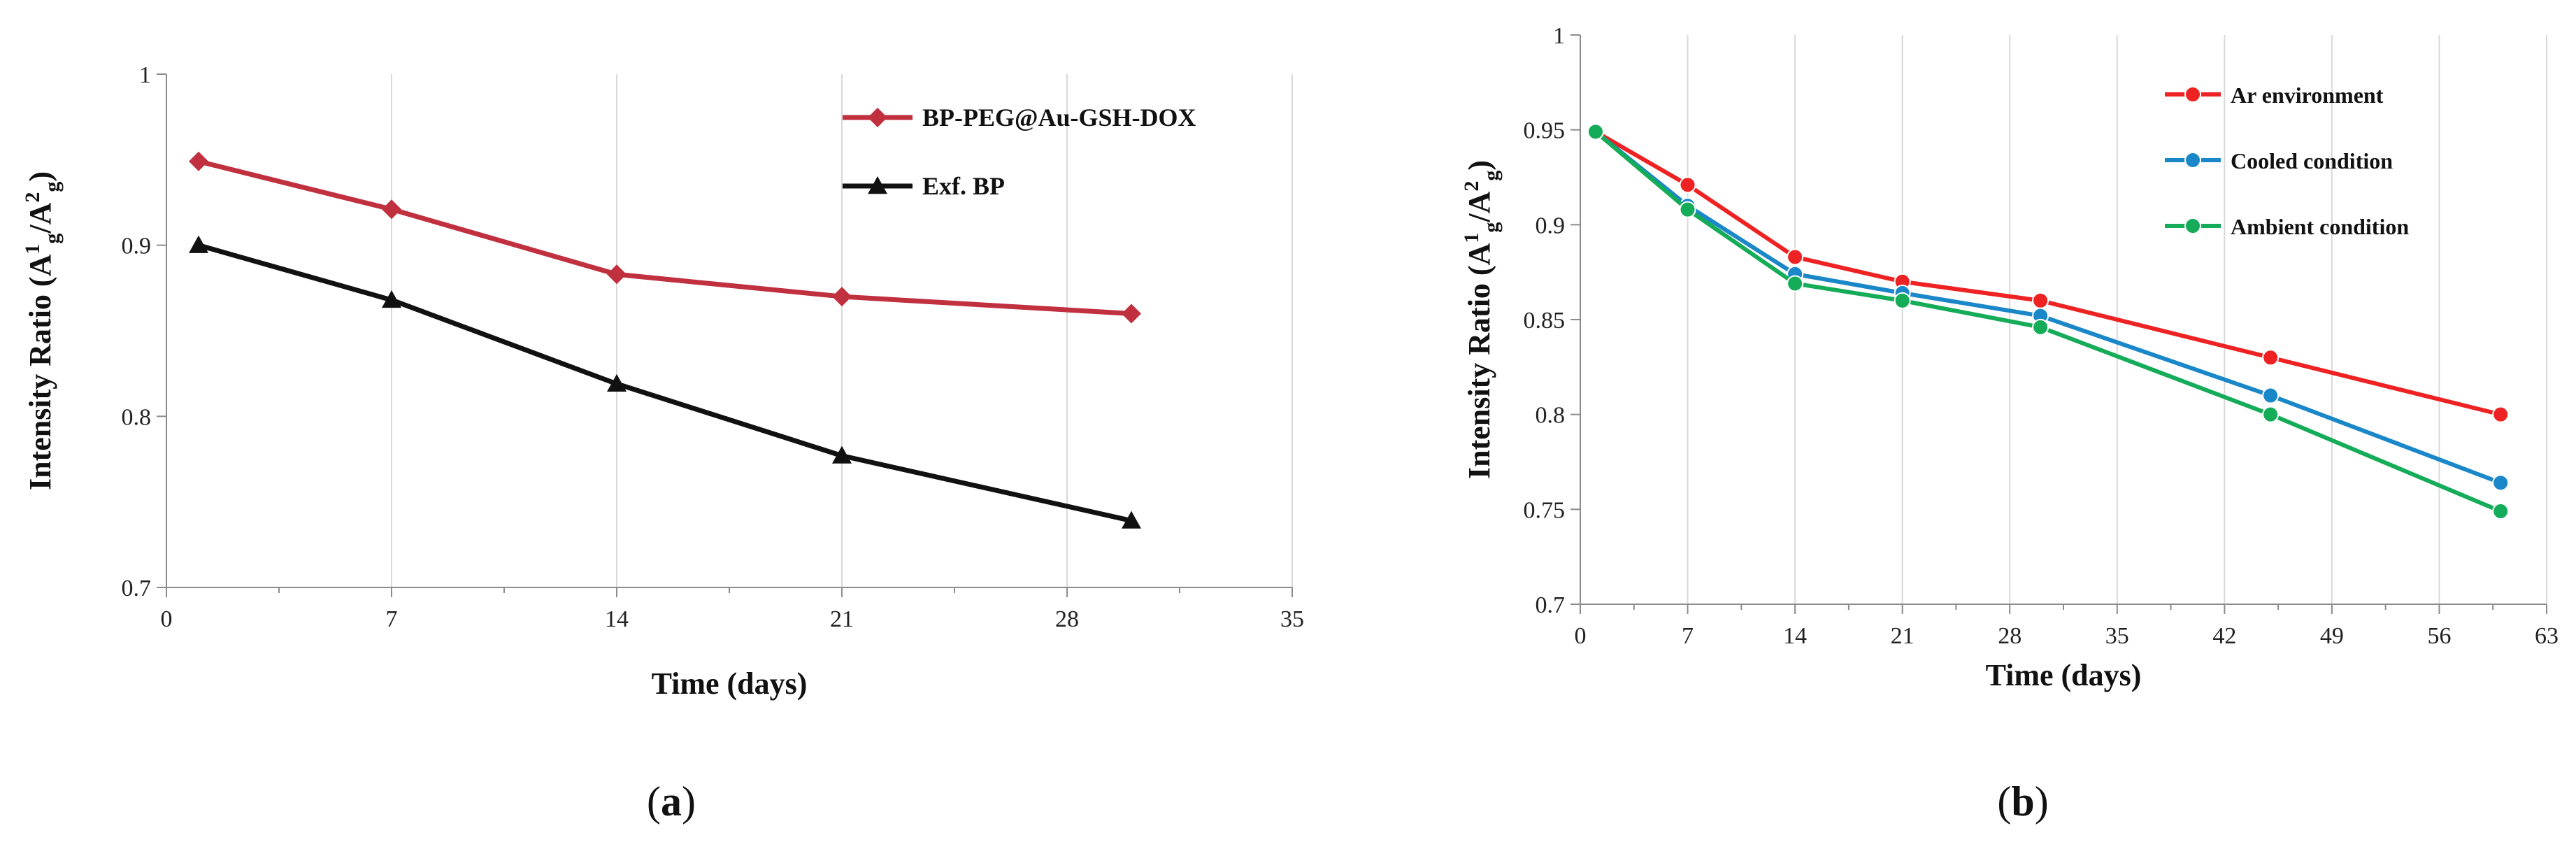  I want to click on y-tick-label: 0.95, so click(1545, 131).